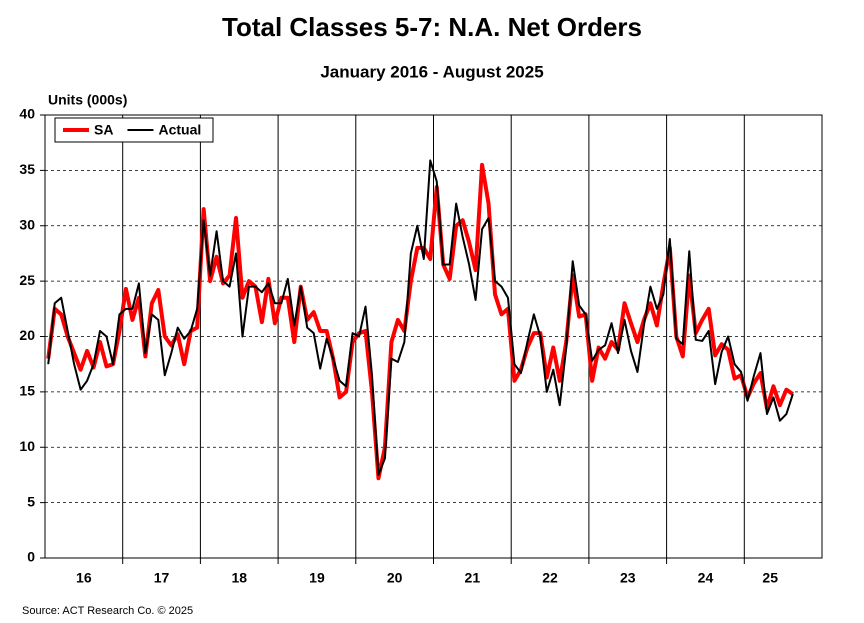  Describe the element at coordinates (770, 578) in the screenshot. I see `x-tick-label: 25` at that location.